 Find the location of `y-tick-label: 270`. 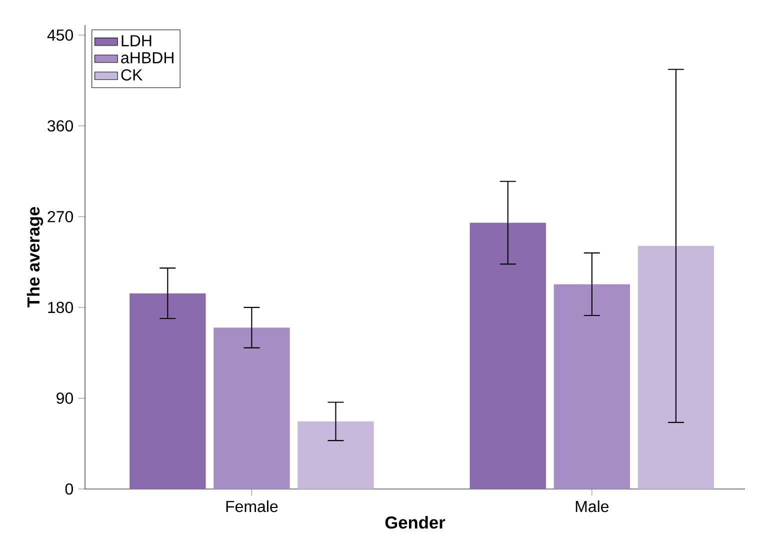

y-tick-label: 270 is located at coordinates (60, 216).